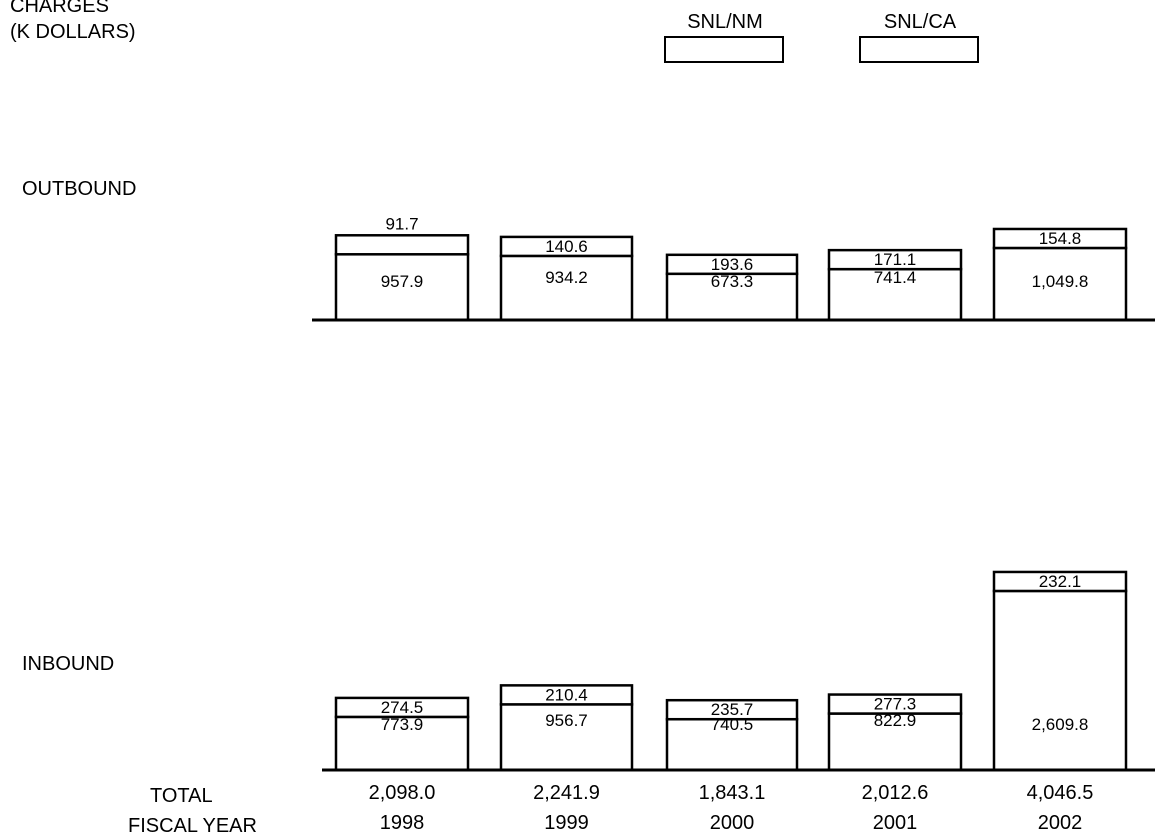  What do you see at coordinates (79, 189) in the screenshot?
I see `panel-label: OUTBOUND` at bounding box center [79, 189].